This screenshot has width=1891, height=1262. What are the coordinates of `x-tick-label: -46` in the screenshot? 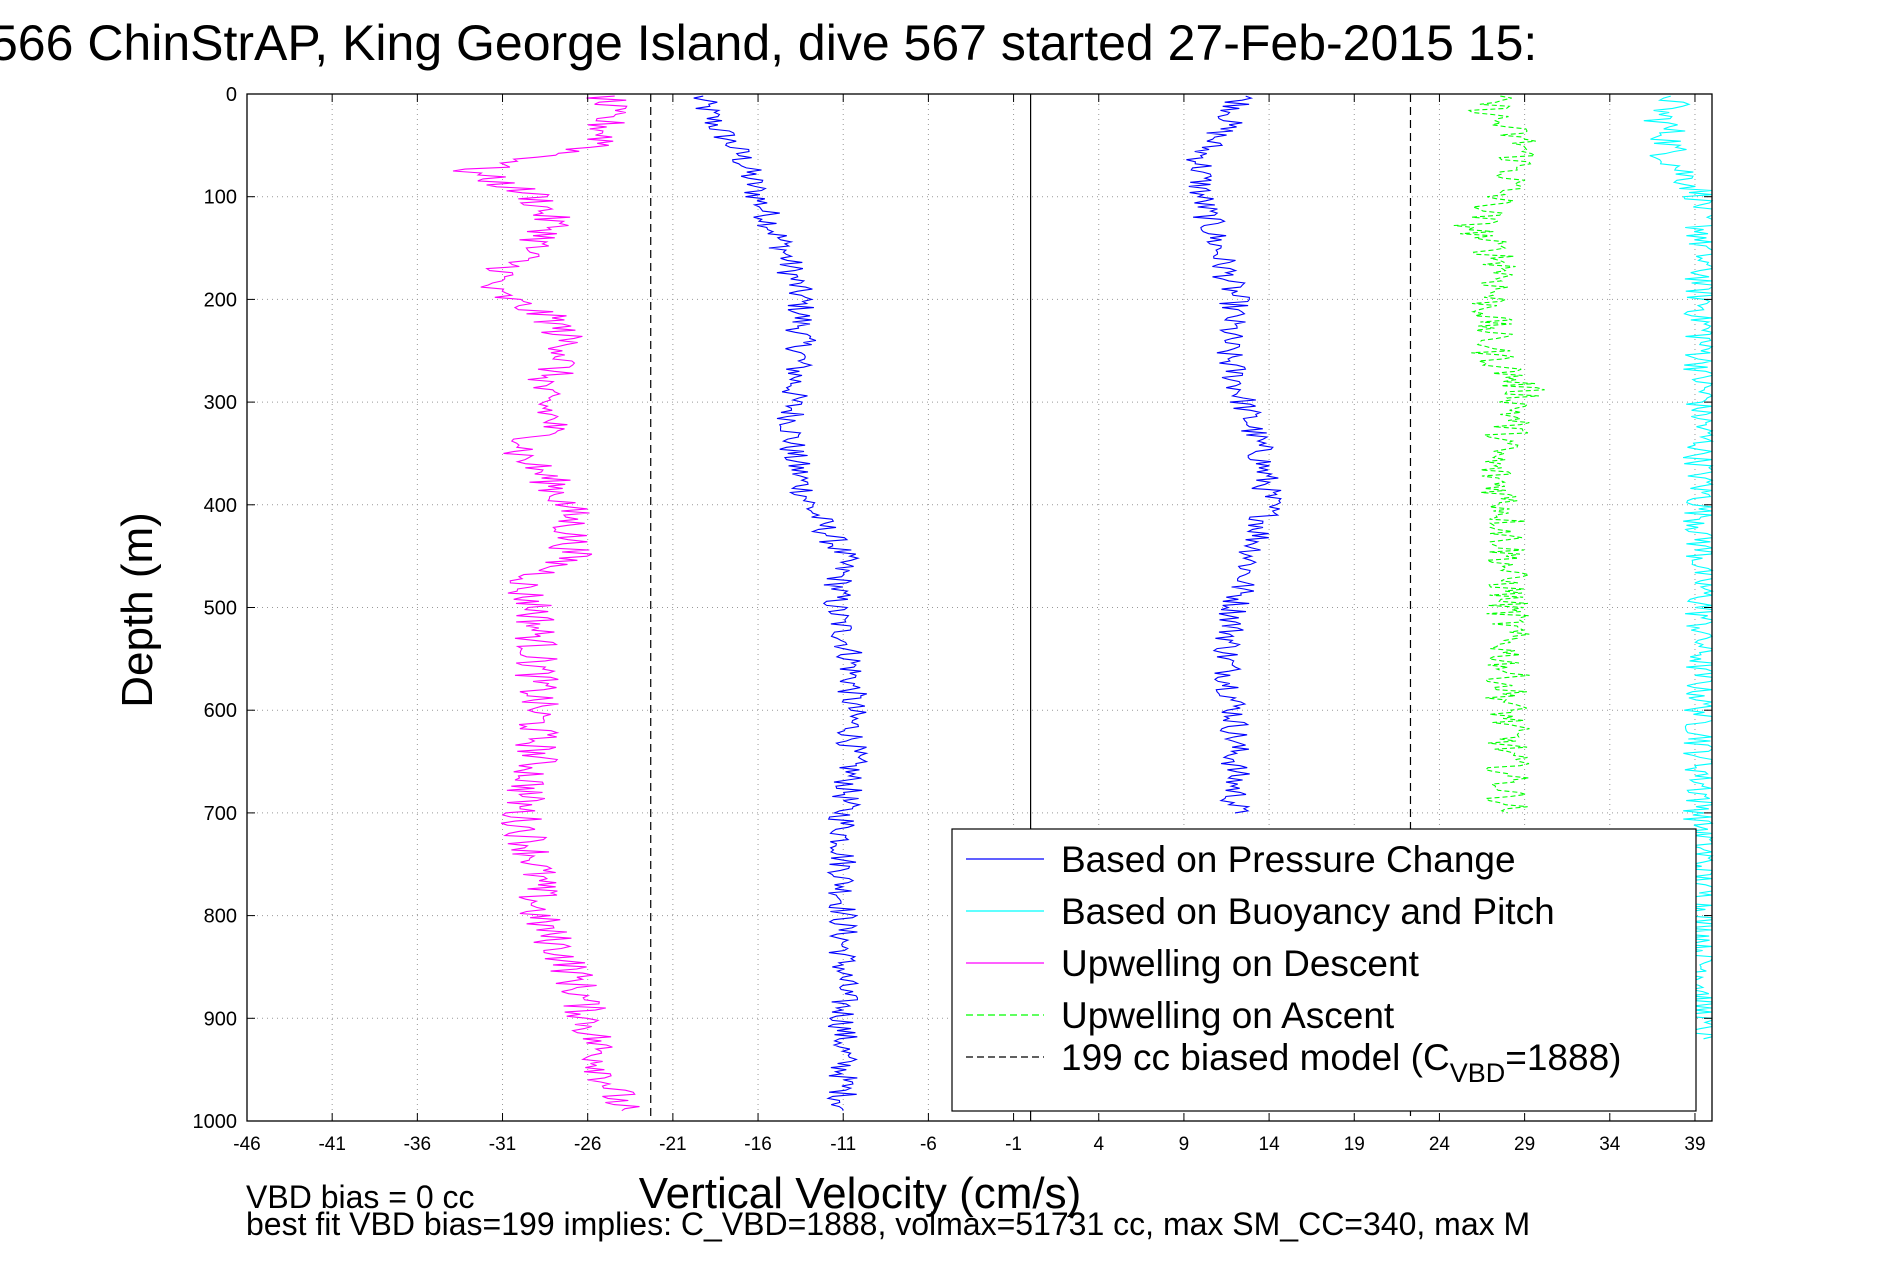 It's located at (246, 1144).